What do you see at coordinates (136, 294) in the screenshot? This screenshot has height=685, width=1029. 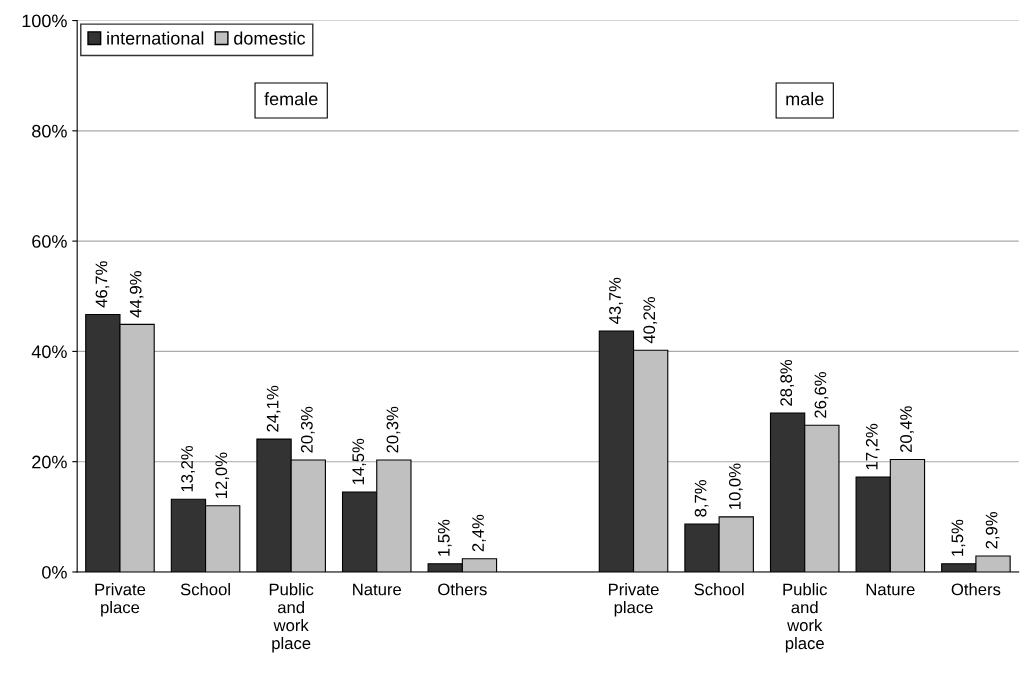 I see `data-label: 44,9%` at bounding box center [136, 294].